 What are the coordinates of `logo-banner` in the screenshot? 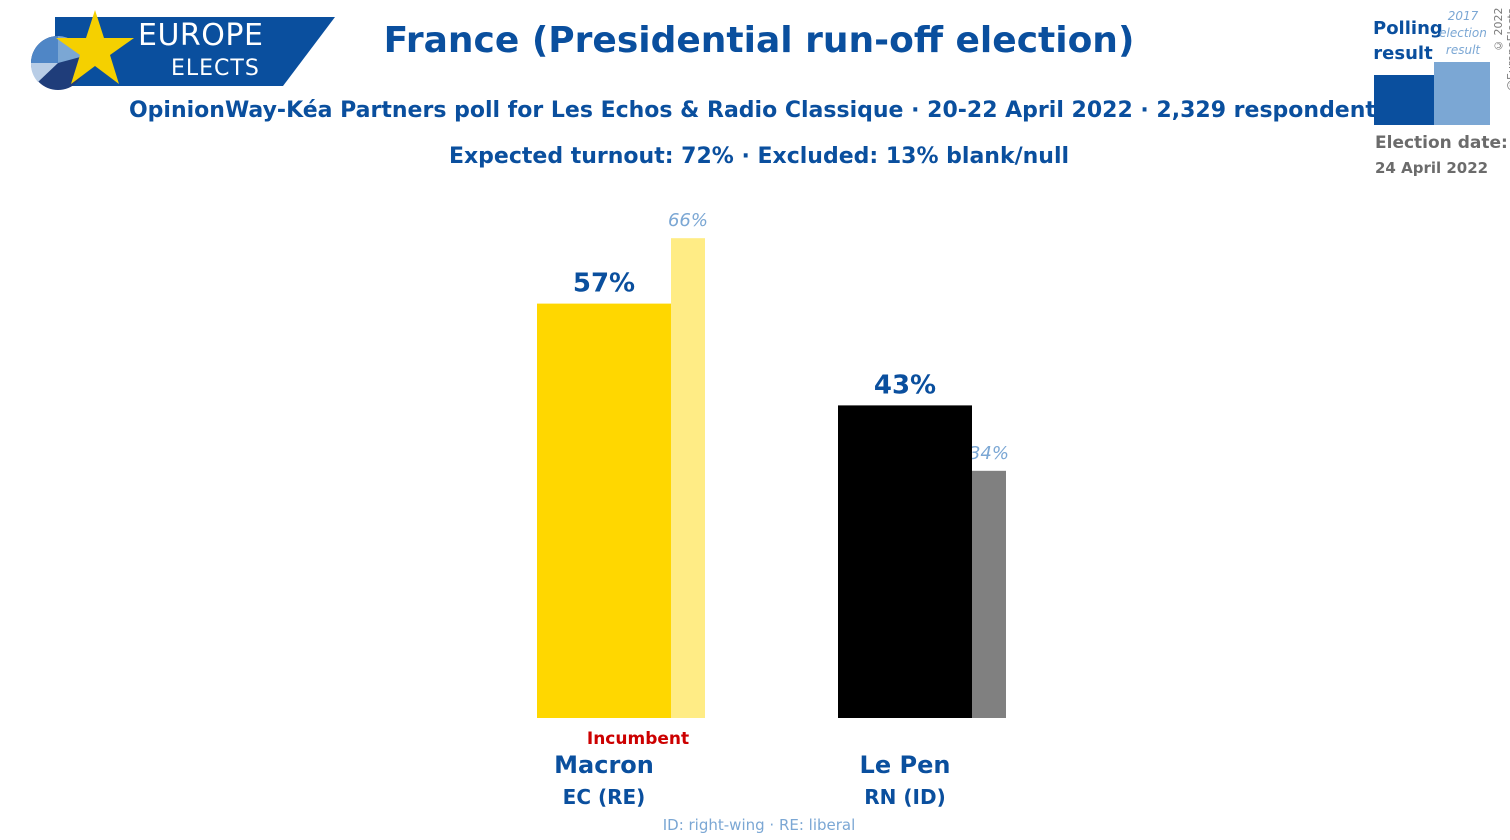 It's located at (195, 51).